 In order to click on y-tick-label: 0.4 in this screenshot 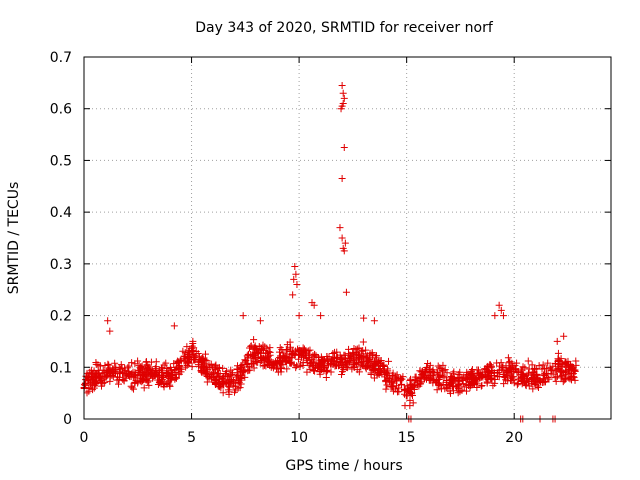, I will do `click(61, 213)`.